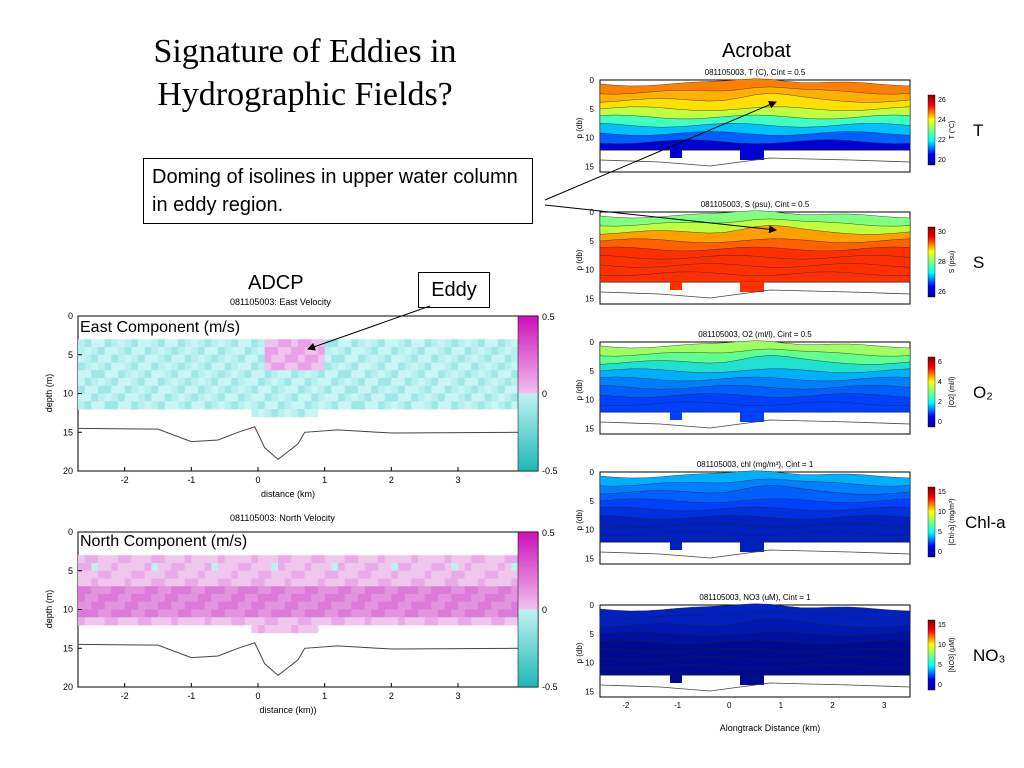 The image size is (1024, 768). I want to click on bottom-line, so click(755, 294).